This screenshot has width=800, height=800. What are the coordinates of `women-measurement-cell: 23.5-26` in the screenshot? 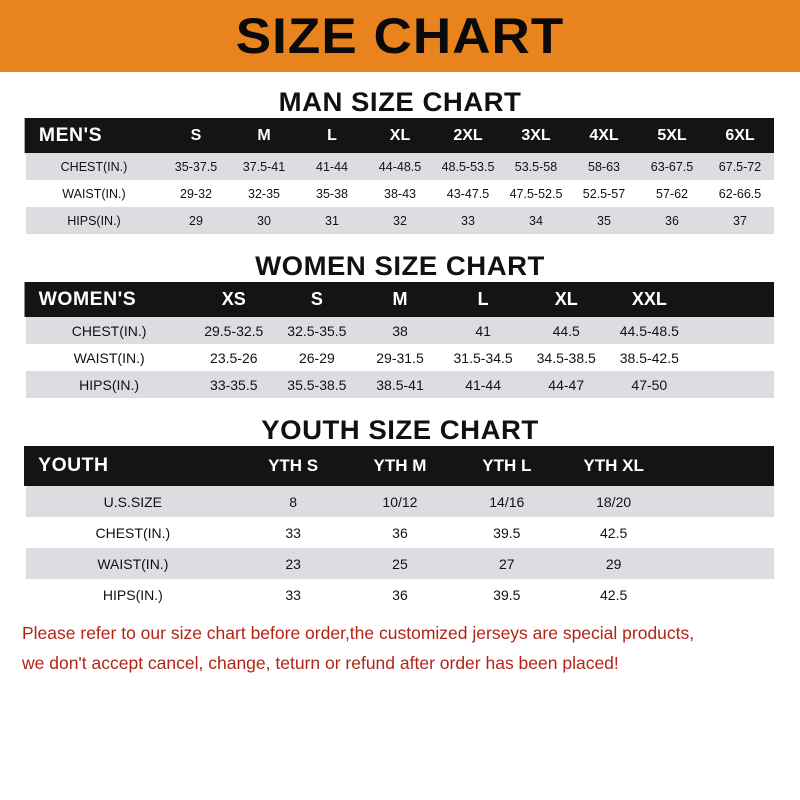 It's located at (234, 357).